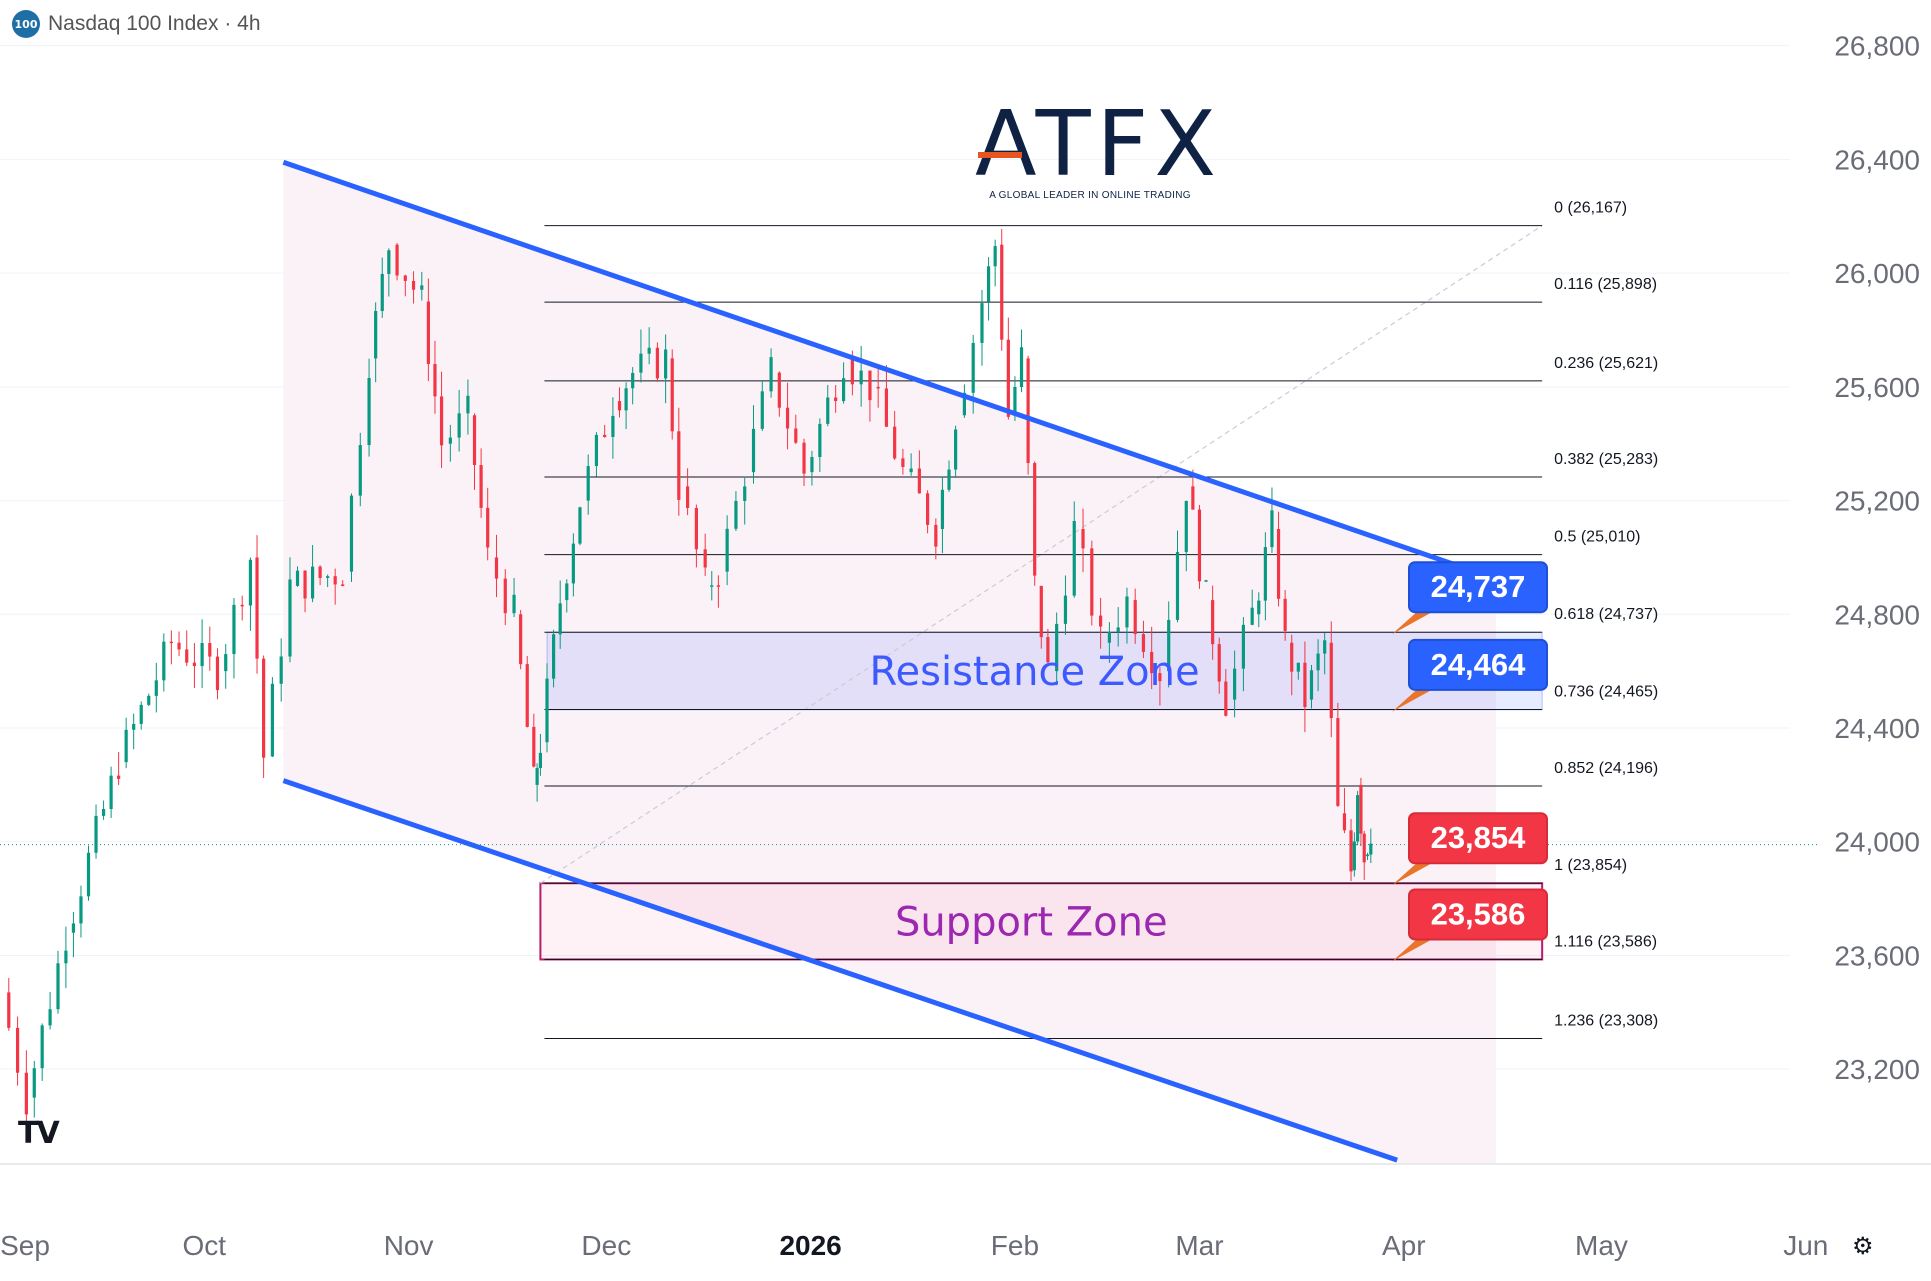 This screenshot has width=1931, height=1281. I want to click on fib-level-label: 0.5 (25,010), so click(1597, 537).